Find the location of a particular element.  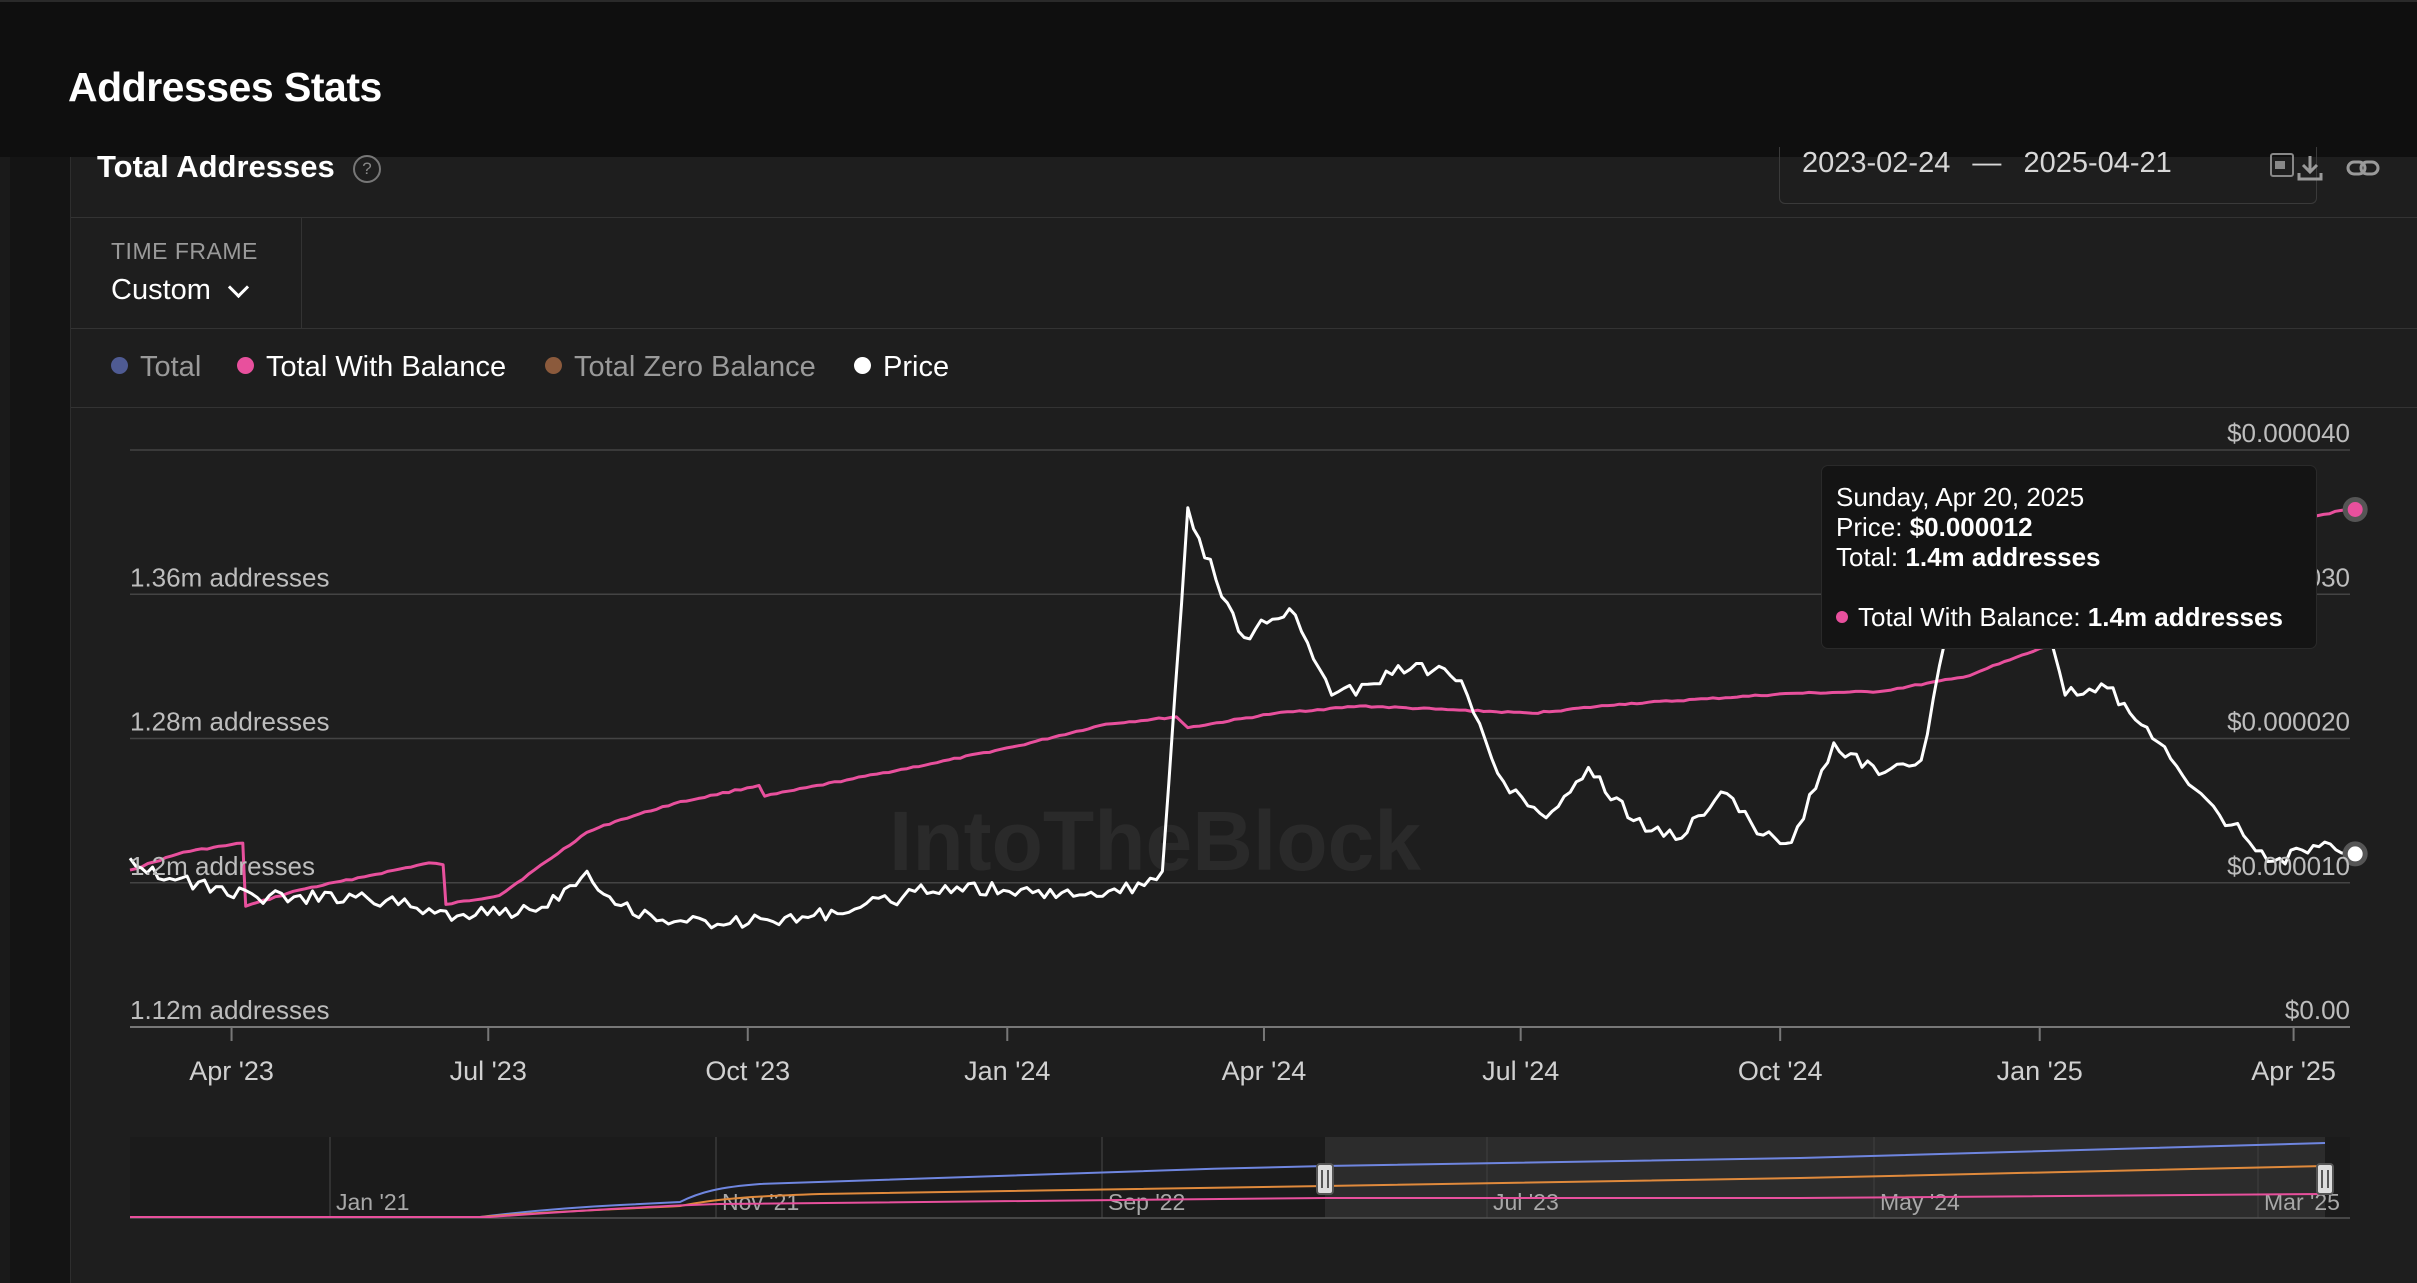

legend-label-total: Total is located at coordinates (171, 367).